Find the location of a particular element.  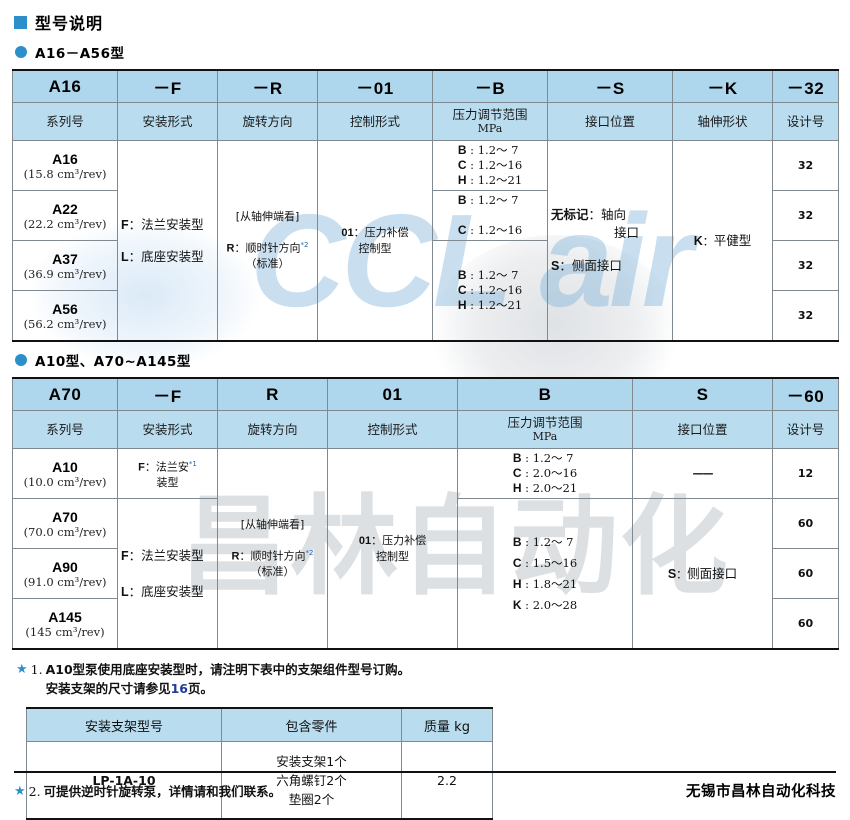

table1-designno-3: 32 is located at coordinates (805, 316).